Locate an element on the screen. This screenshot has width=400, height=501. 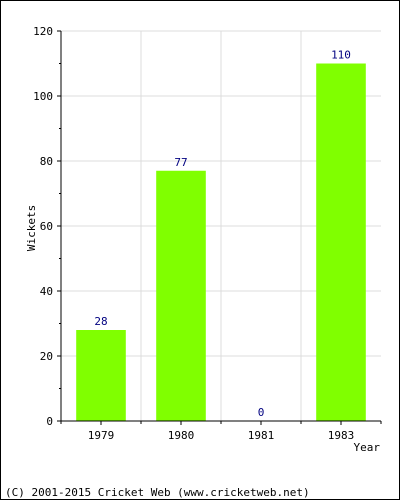
data-label: 110 is located at coordinates (341, 55).